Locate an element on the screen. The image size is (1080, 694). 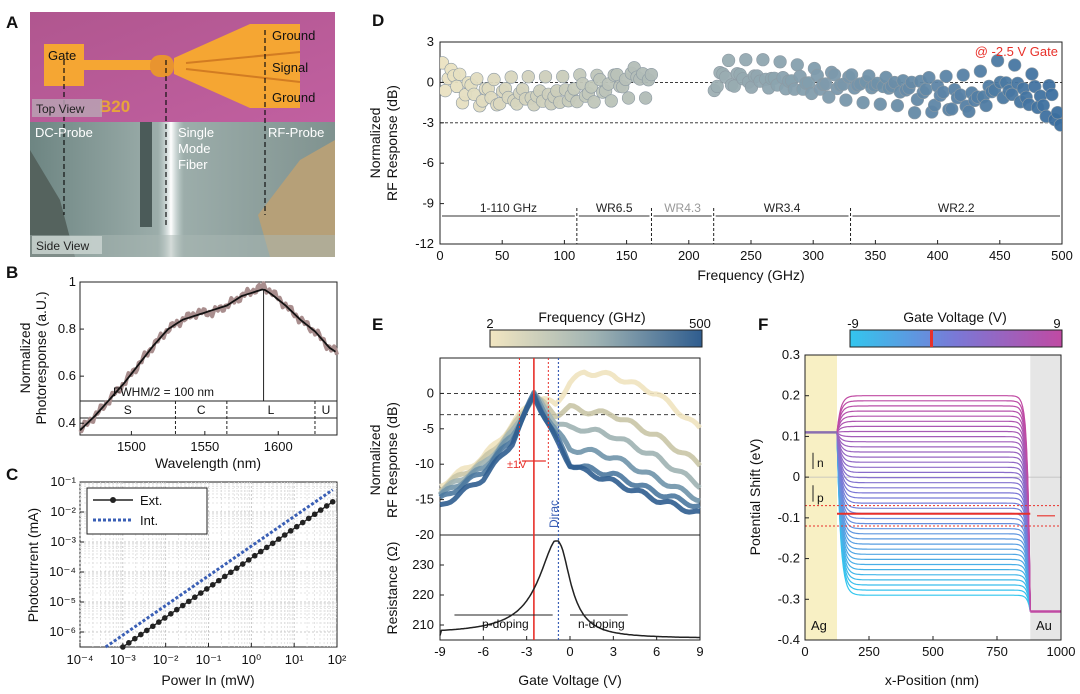
panel-e-top-ytick-label: -5 is located at coordinates (428, 428).